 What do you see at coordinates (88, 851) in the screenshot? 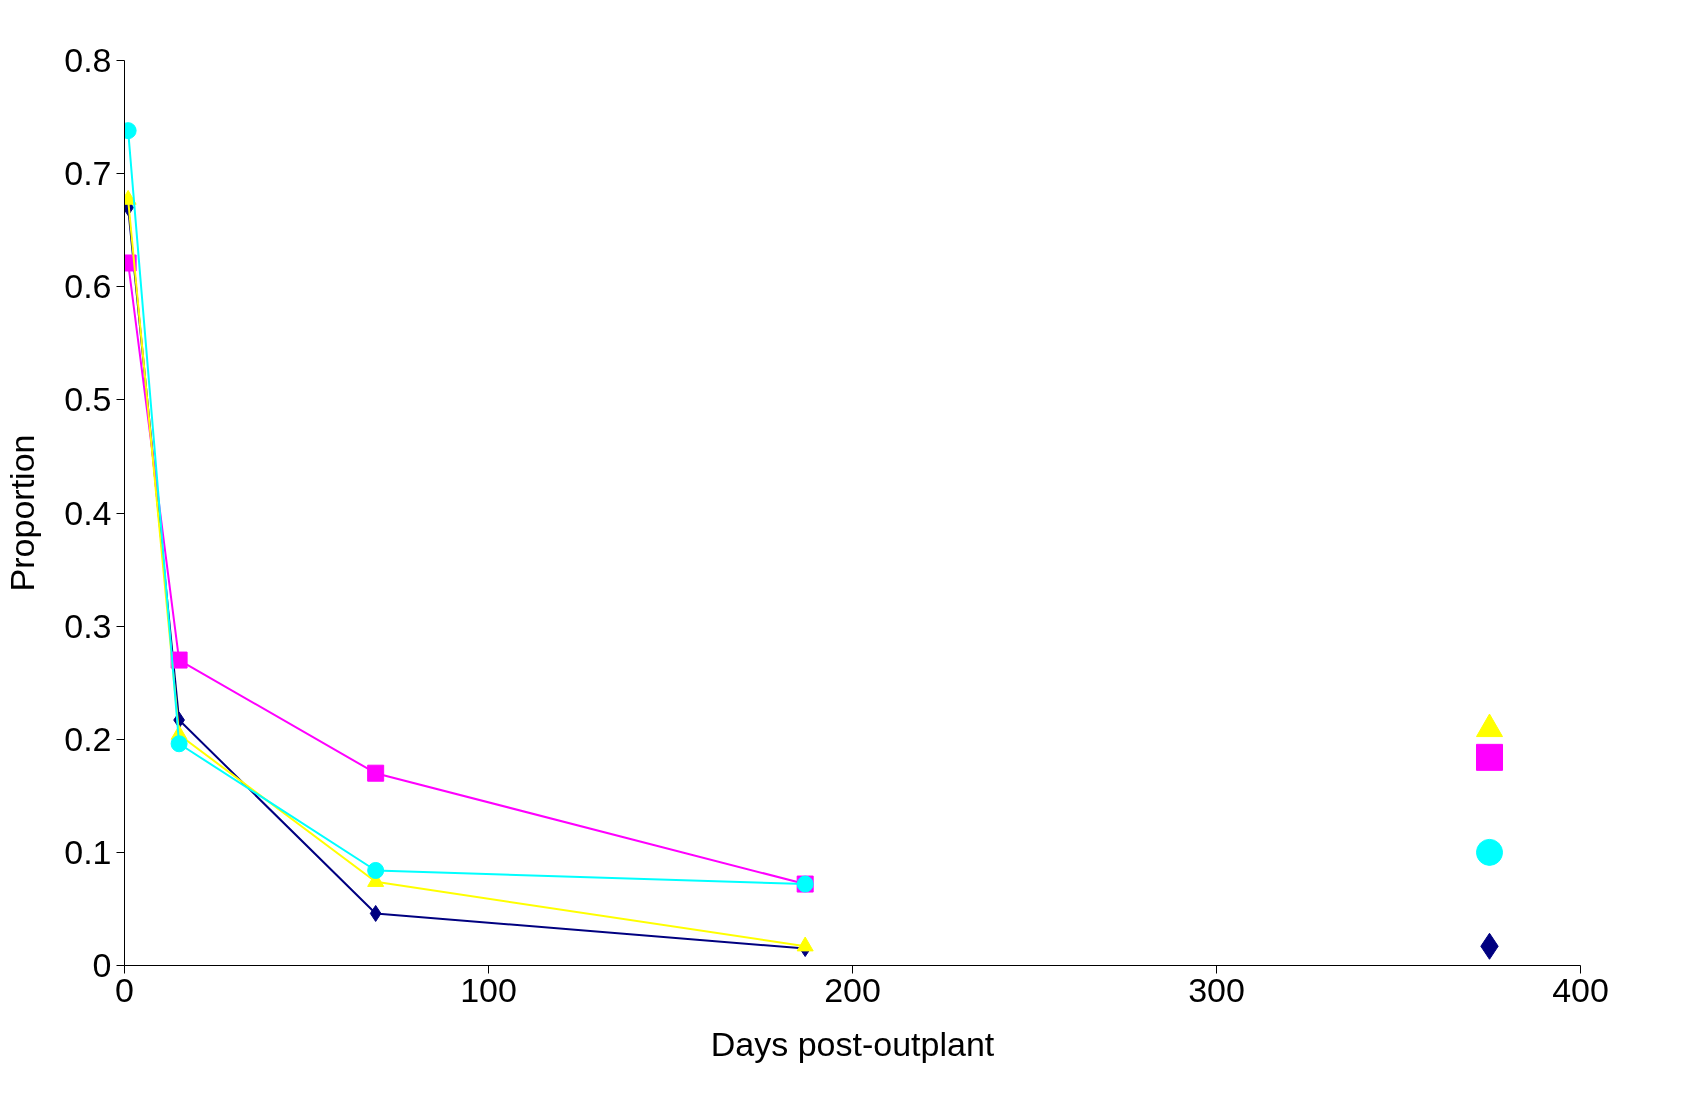
I see `y-tick-label: 0.1` at bounding box center [88, 851].